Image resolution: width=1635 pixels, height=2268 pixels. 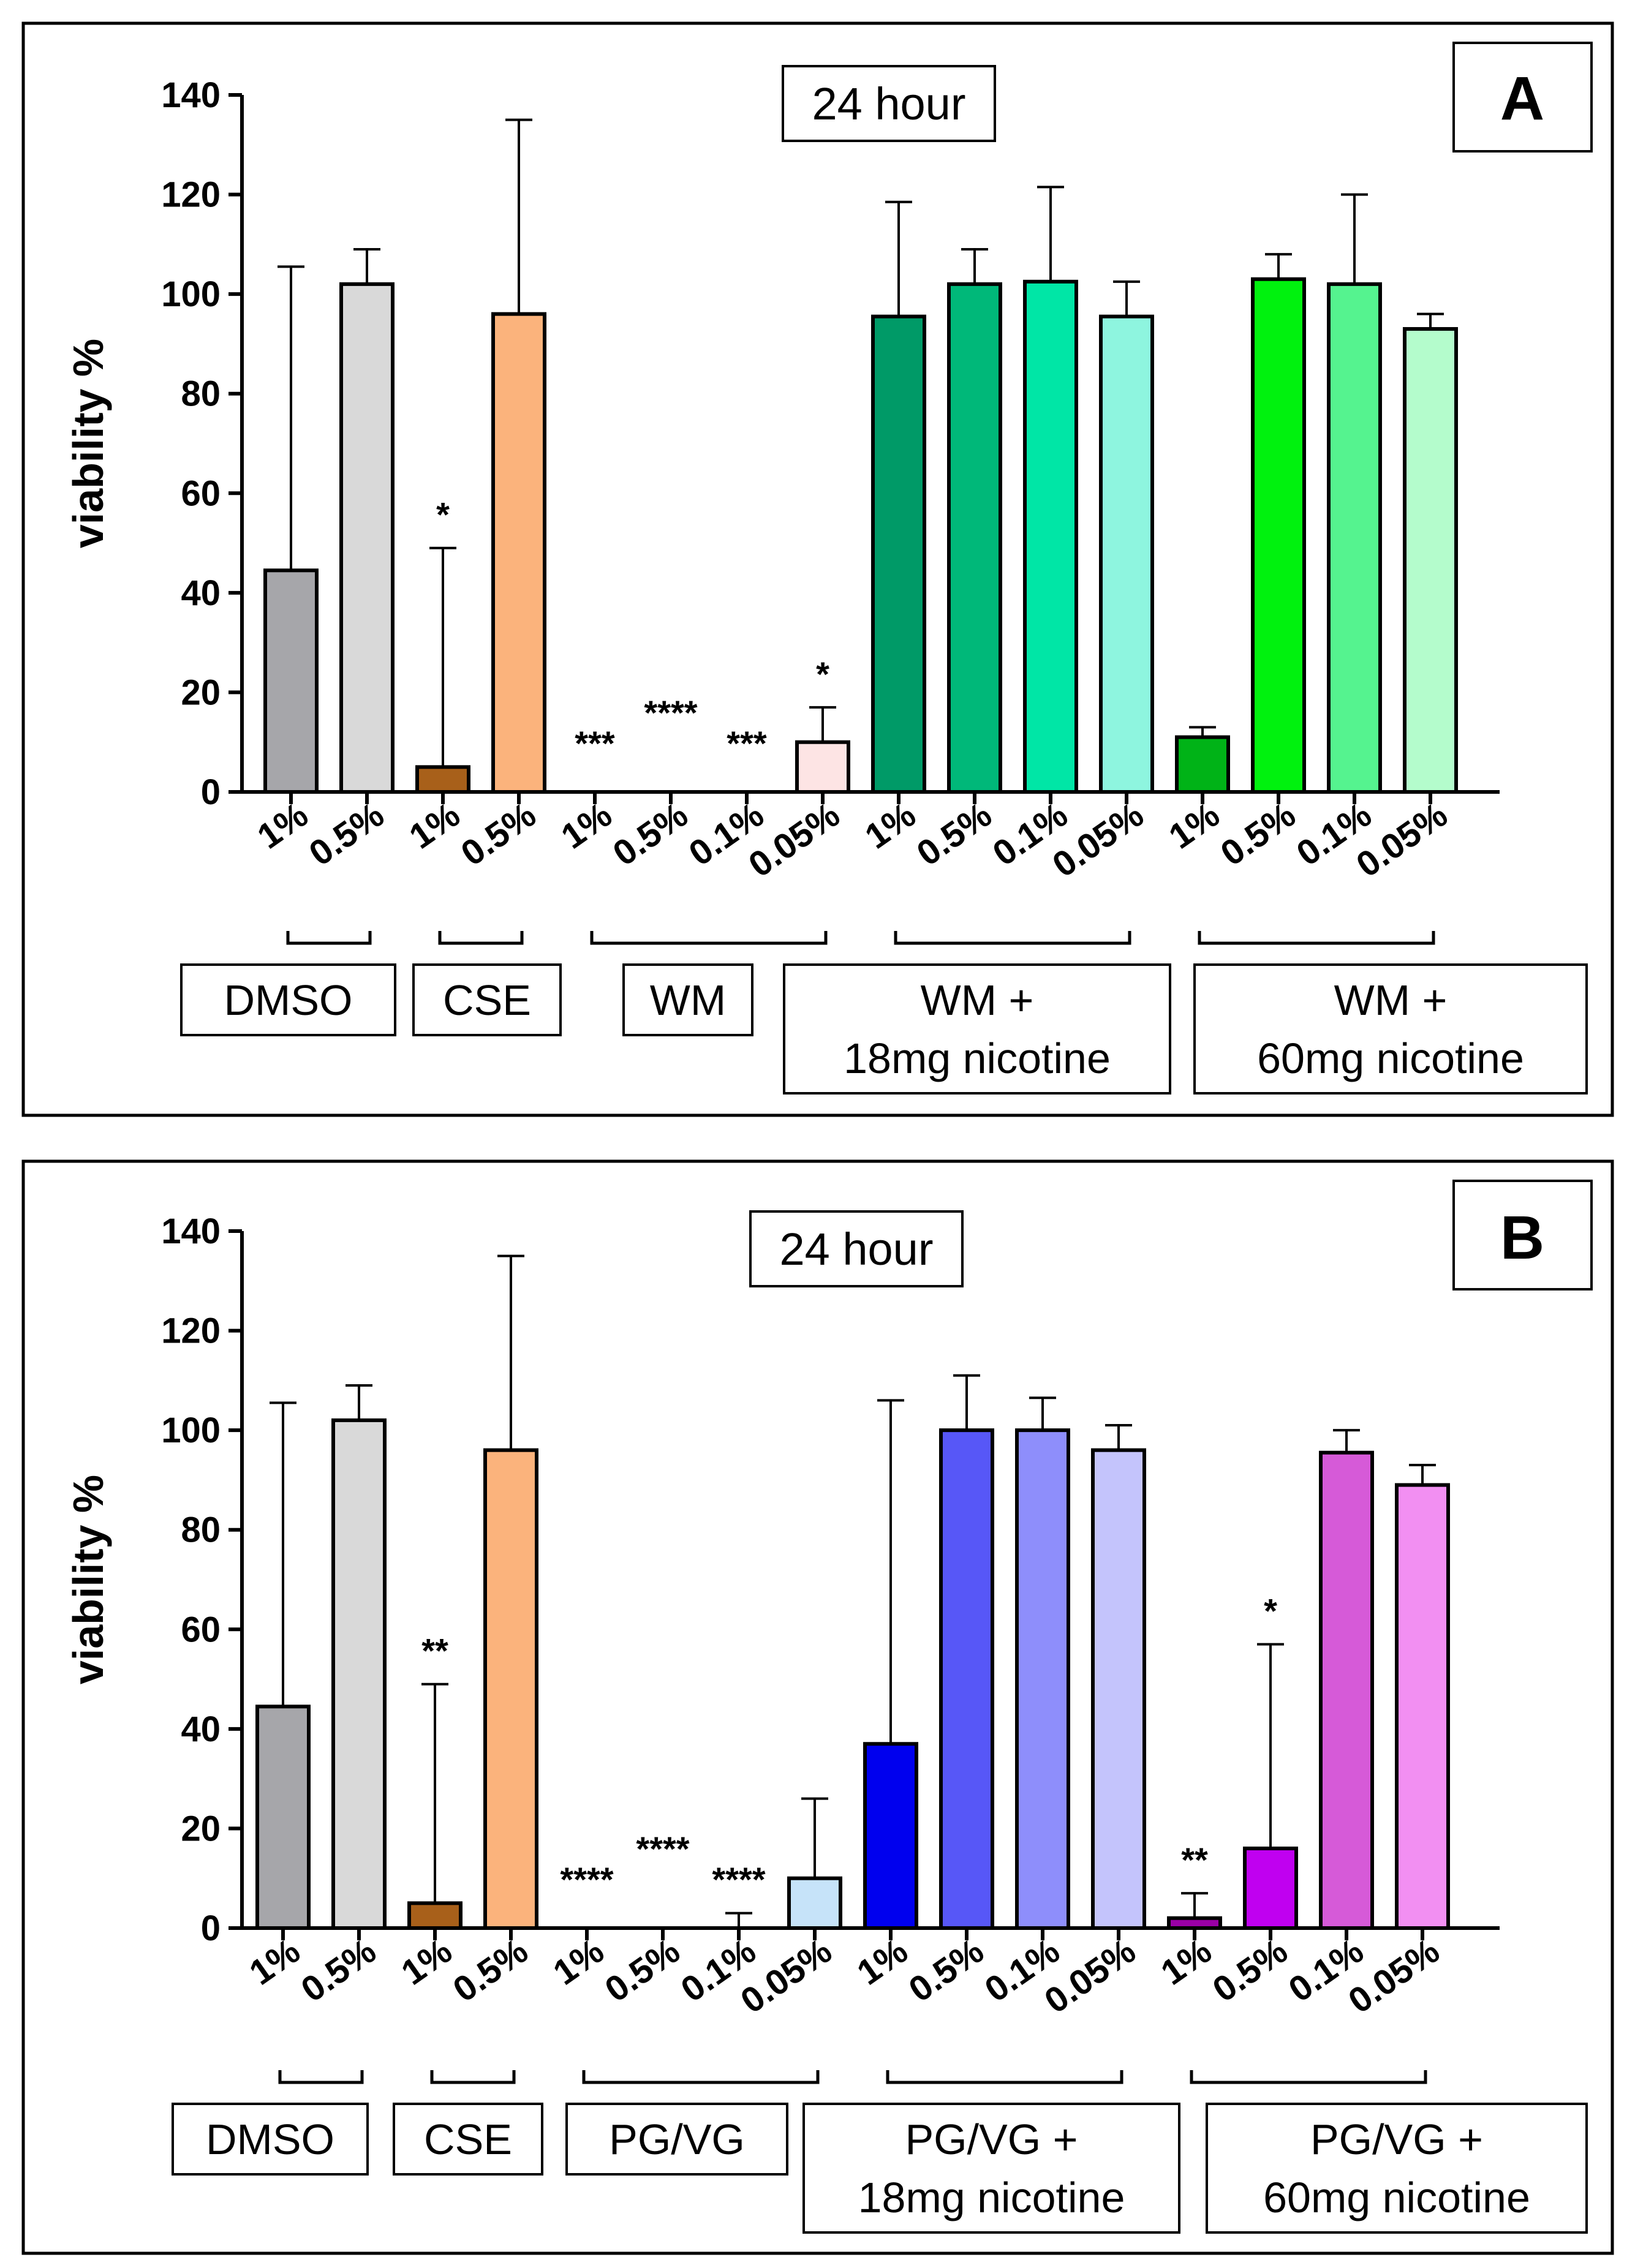 What do you see at coordinates (857, 1248) in the screenshot?
I see `panel-b-title-box` at bounding box center [857, 1248].